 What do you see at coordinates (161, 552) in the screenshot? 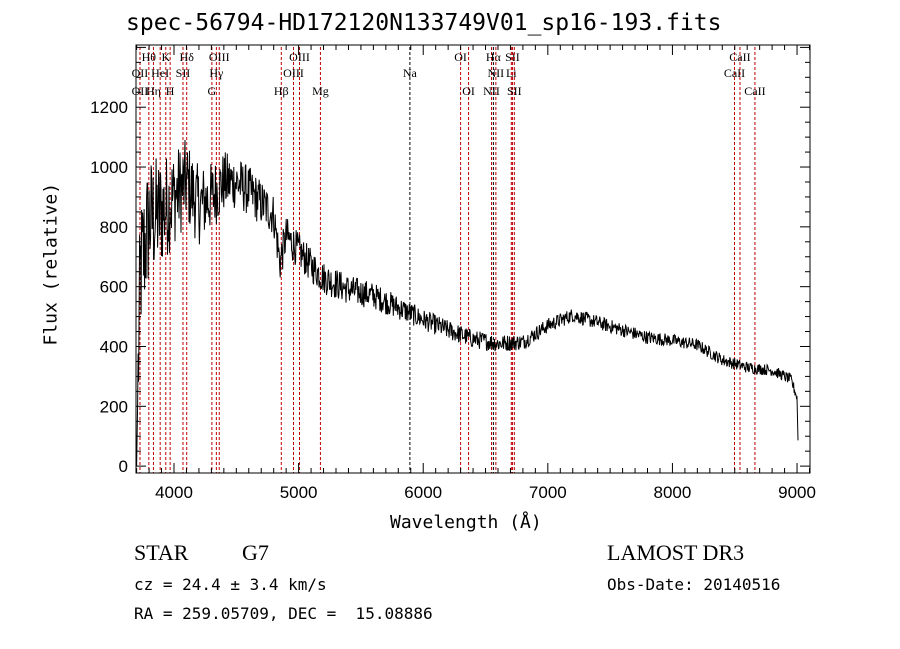
I see `object-class: STAR` at bounding box center [161, 552].